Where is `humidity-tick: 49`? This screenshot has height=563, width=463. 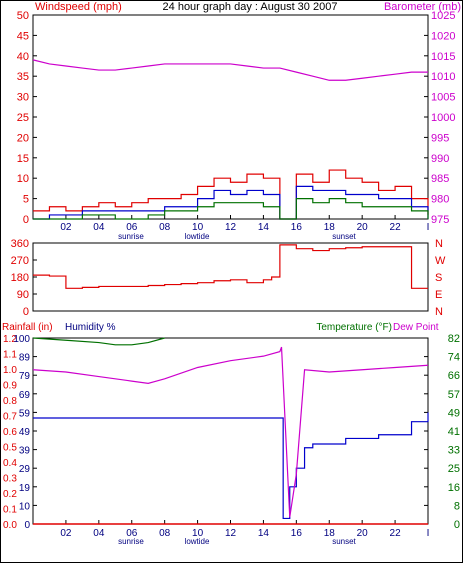 humidity-tick: 49 is located at coordinates (25, 432).